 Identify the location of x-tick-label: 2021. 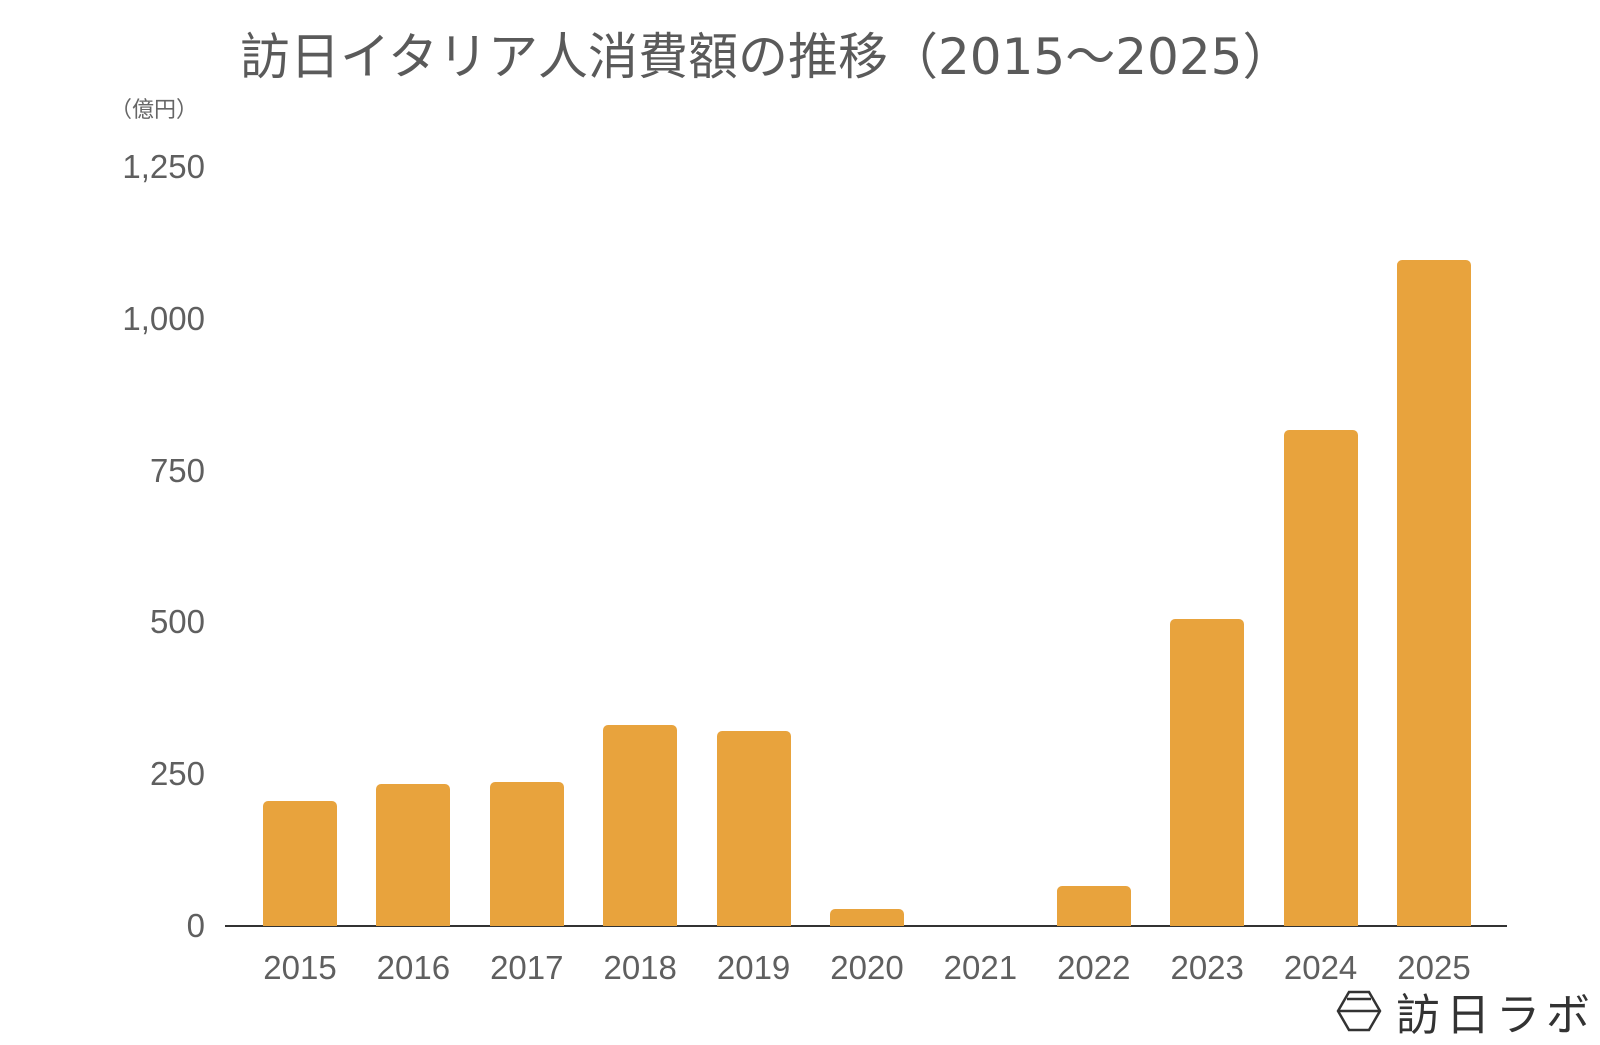
(980, 967).